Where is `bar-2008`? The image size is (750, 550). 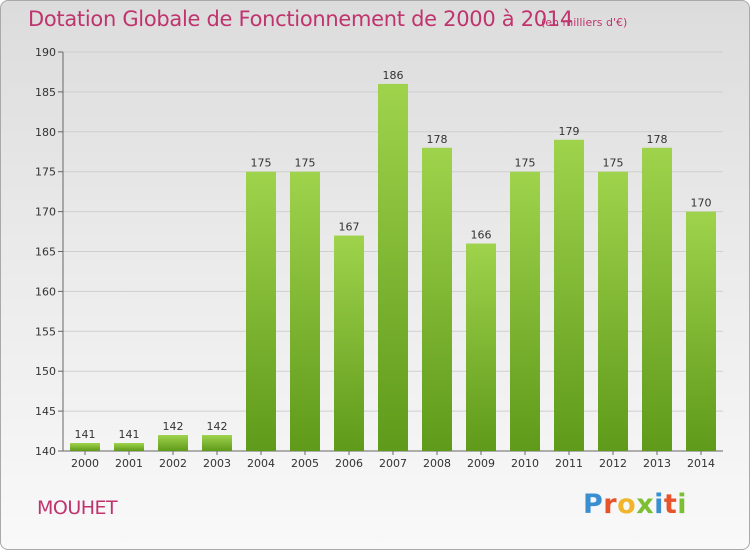 bar-2008 is located at coordinates (437, 299).